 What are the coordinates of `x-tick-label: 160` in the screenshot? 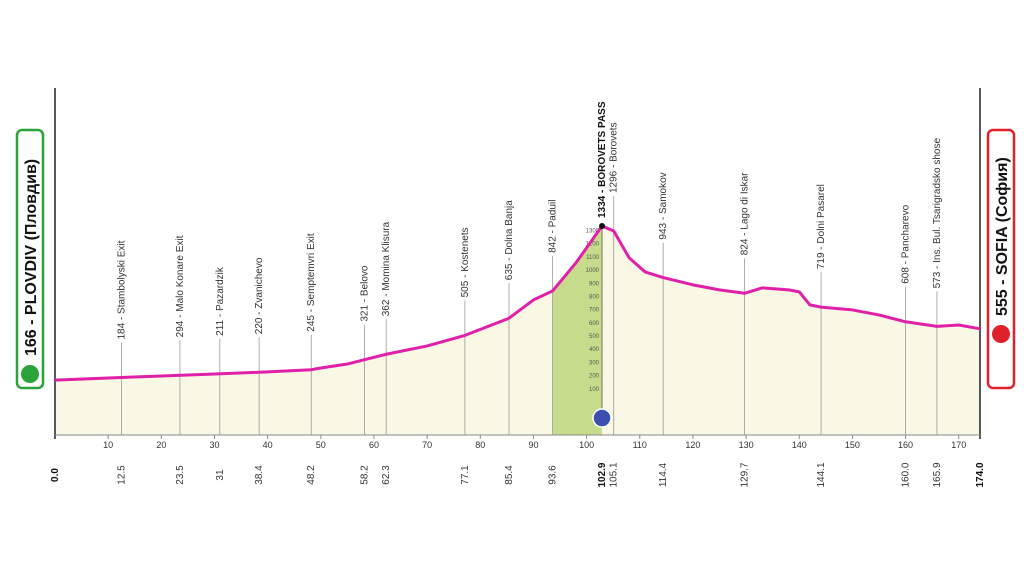 It's located at (905, 445).